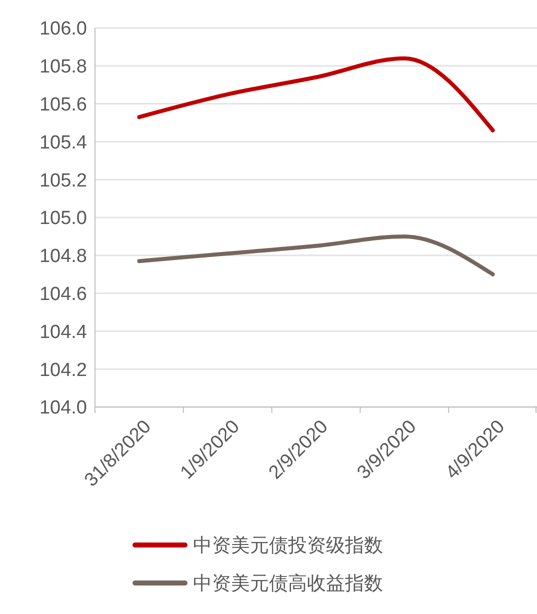 This screenshot has height=614, width=537. Describe the element at coordinates (63, 29) in the screenshot. I see `y-tick-label: 106.0` at that location.